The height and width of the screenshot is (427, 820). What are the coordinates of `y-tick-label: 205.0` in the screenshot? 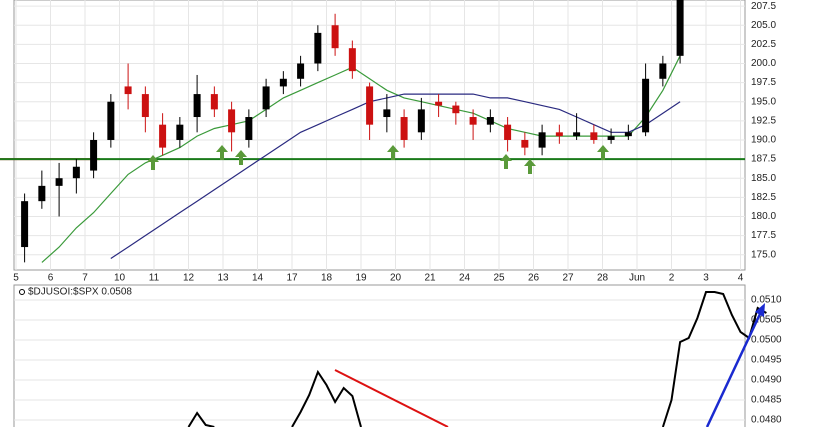 It's located at (763, 25).